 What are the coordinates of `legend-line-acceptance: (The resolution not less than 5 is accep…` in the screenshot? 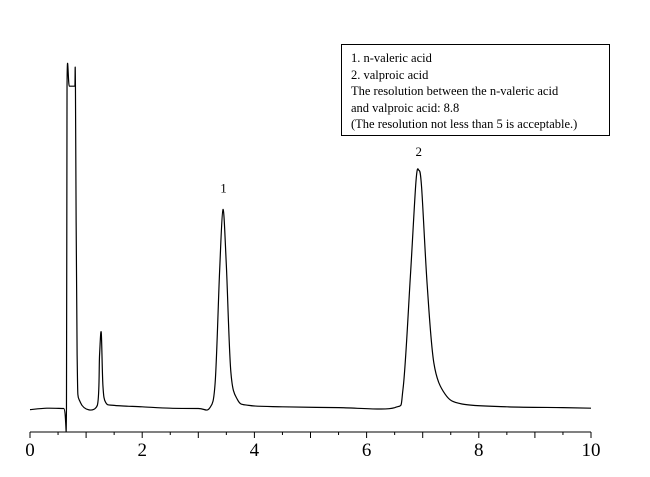 It's located at (464, 124).